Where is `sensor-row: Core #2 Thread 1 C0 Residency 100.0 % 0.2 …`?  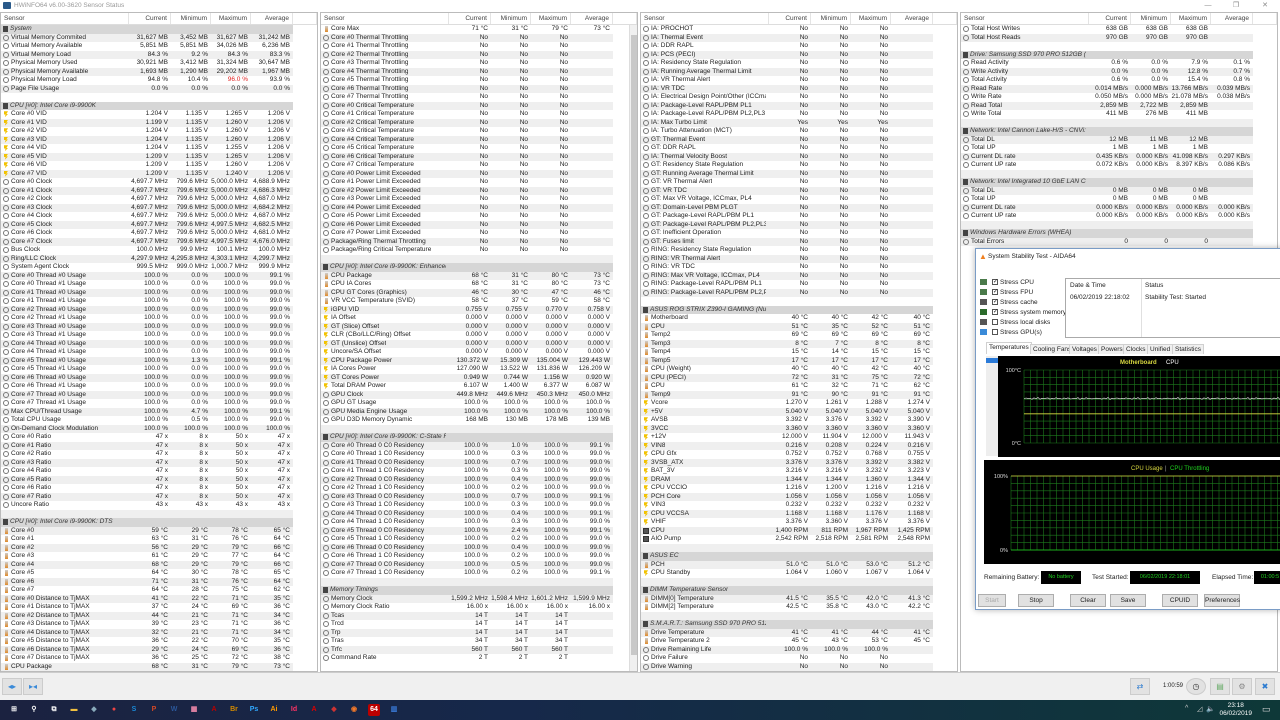 sensor-row: Core #2 Thread 1 C0 Residency 100.0 % 0.2 … is located at coordinates (479, 488).